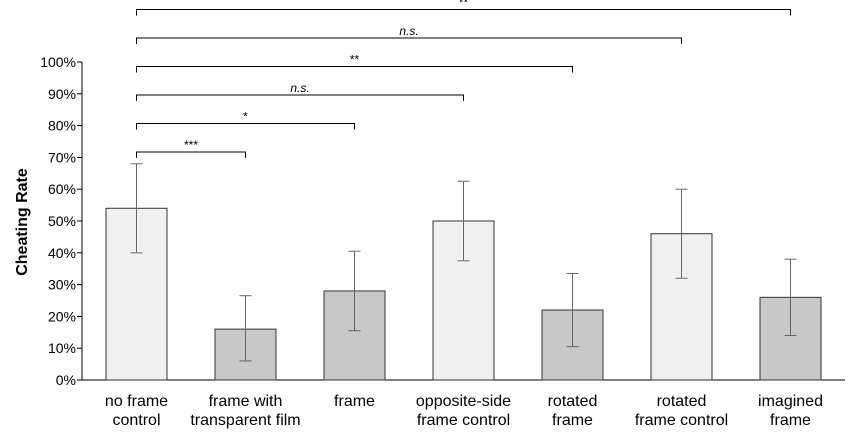  What do you see at coordinates (22, 222) in the screenshot?
I see `y-axis-label: Cheating Rate` at bounding box center [22, 222].